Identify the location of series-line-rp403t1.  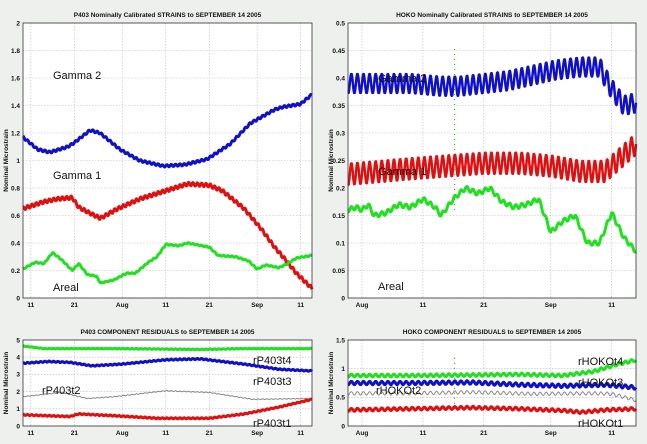
(167, 409).